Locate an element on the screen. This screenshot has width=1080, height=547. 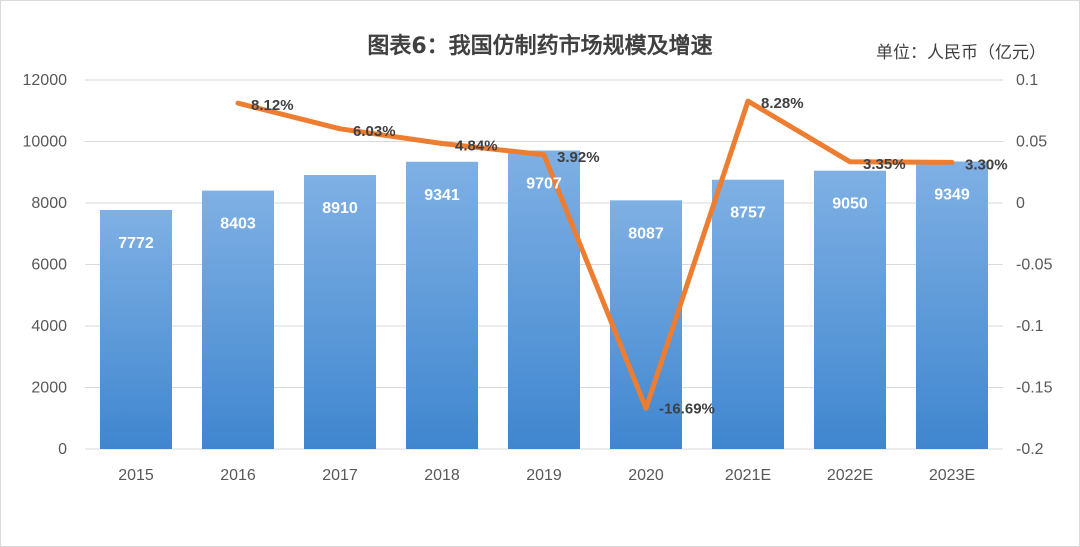
x-tick-label: 2023E is located at coordinates (952, 475).